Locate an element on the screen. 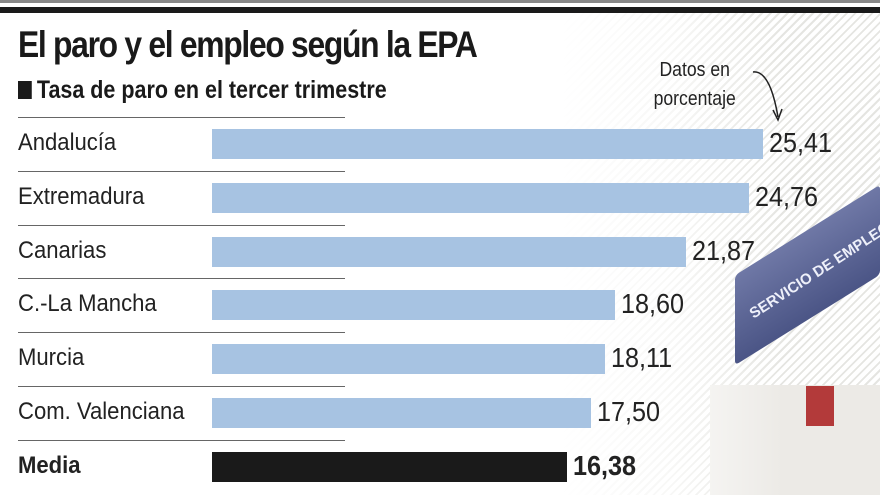 The width and height of the screenshot is (880, 495). value-label: 21,87 is located at coordinates (724, 250).